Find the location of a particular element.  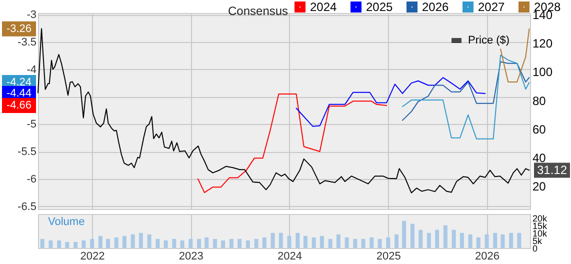

chart-title: Volume is located at coordinates (66, 222).